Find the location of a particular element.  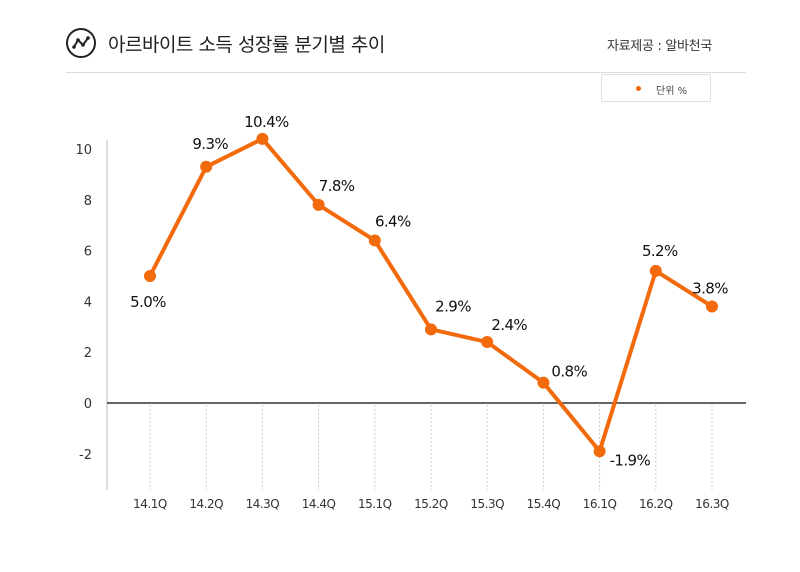

y-tick-label: 8 is located at coordinates (88, 201).